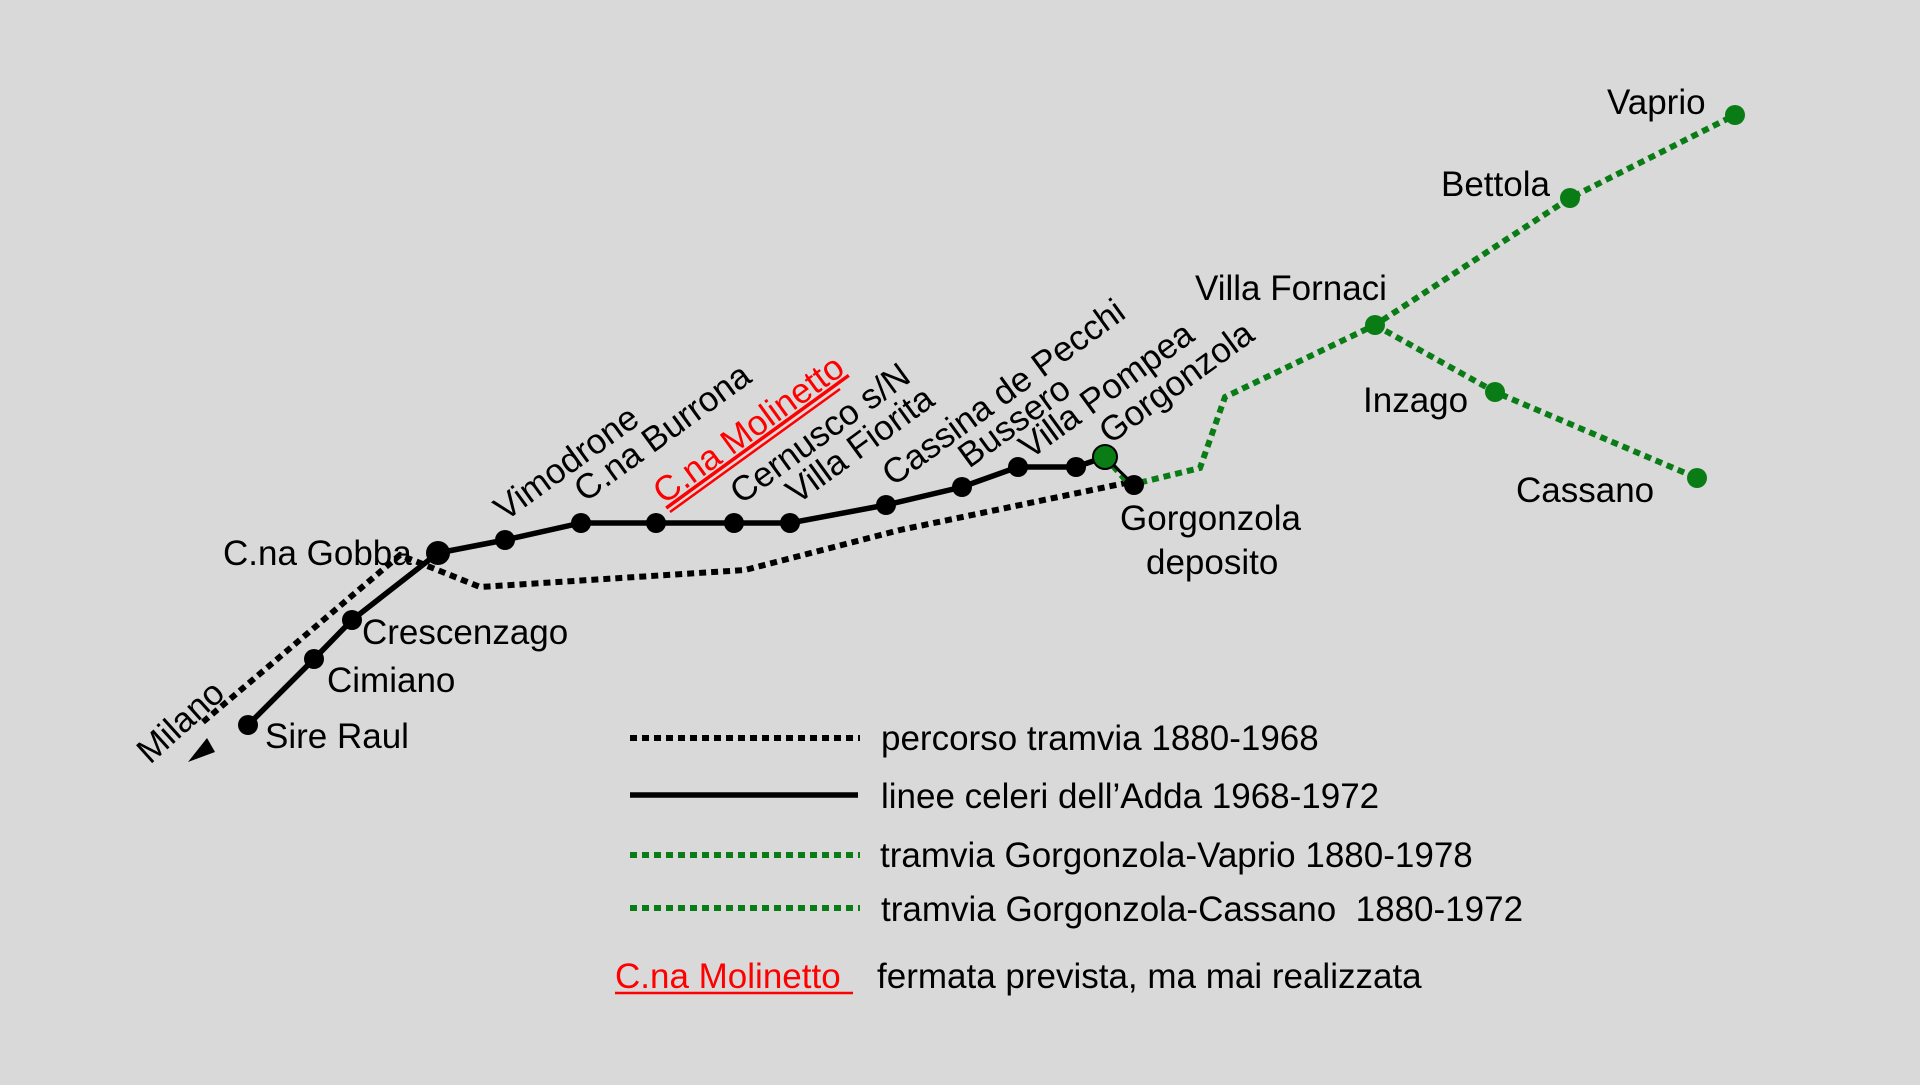 The width and height of the screenshot is (1920, 1085). Describe the element at coordinates (1697, 478) in the screenshot. I see `stop-dot-cassano` at that location.